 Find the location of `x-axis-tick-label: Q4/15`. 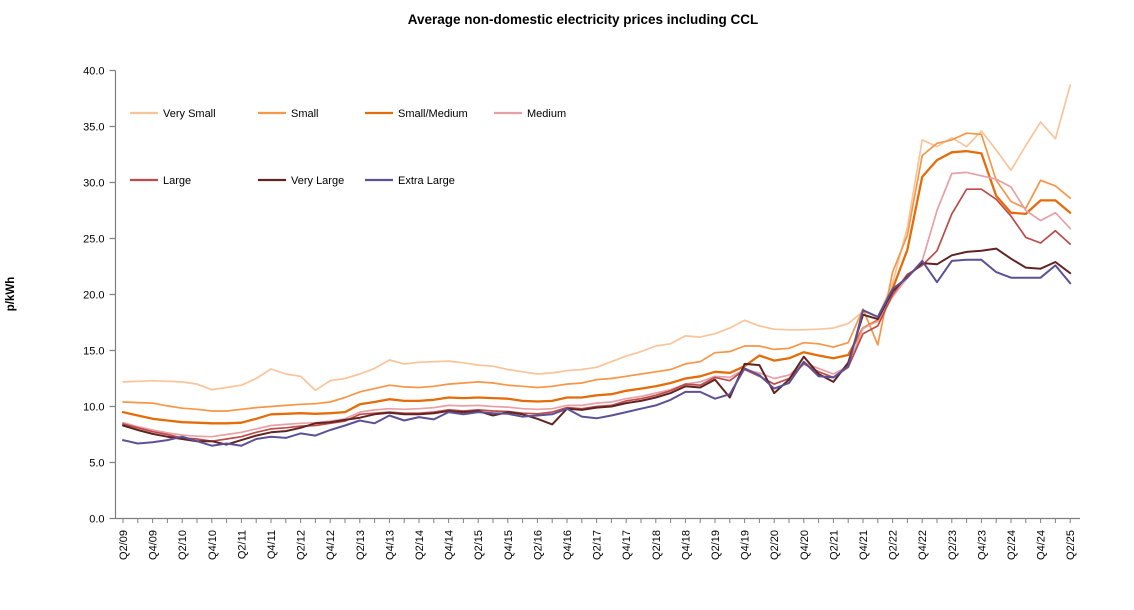

x-axis-tick-label: Q4/15 is located at coordinates (509, 545).